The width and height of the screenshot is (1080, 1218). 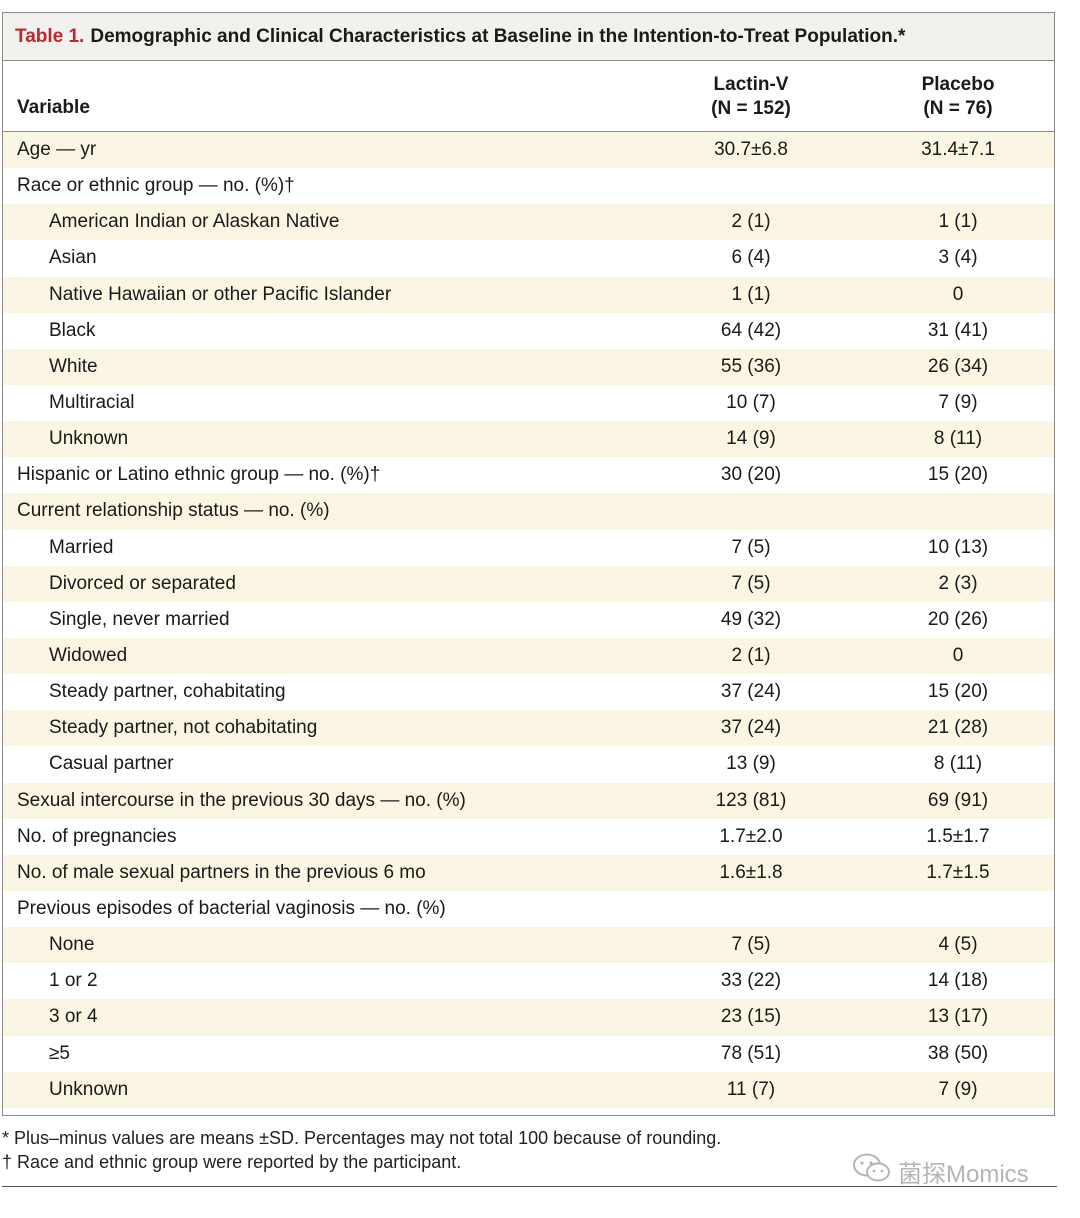 What do you see at coordinates (73, 1017) in the screenshot?
I see `row-label: 3 or 4` at bounding box center [73, 1017].